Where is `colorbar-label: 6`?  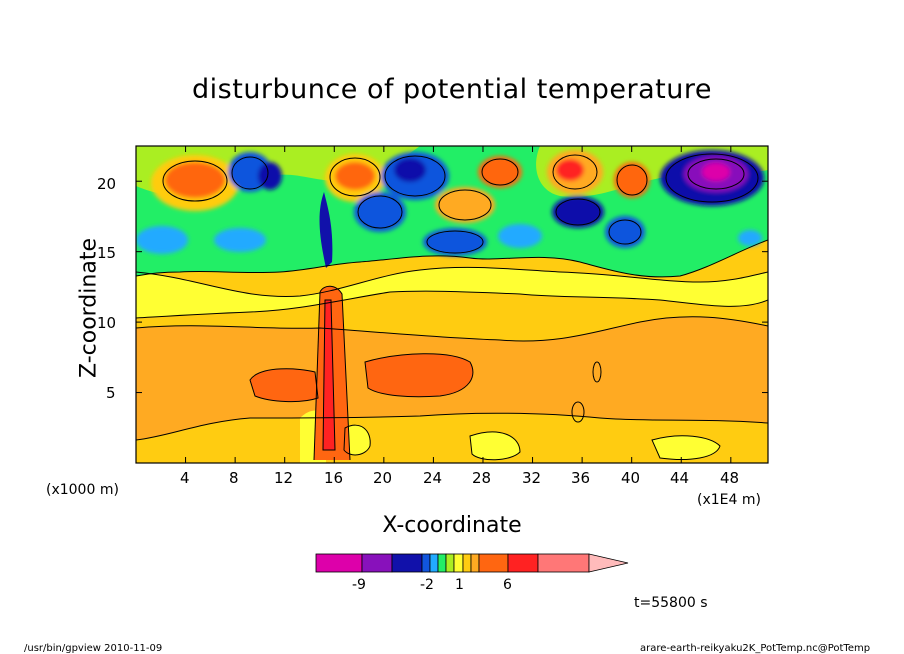 colorbar-label: 6 is located at coordinates (507, 585).